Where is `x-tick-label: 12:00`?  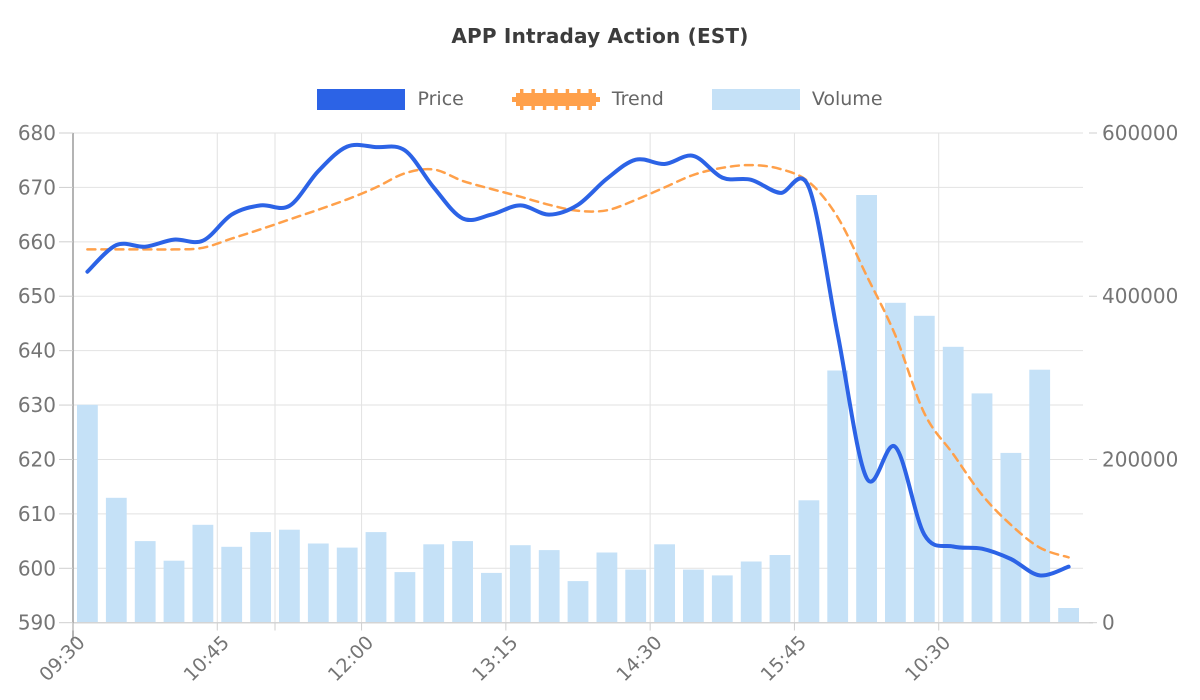 x-tick-label: 12:00 is located at coordinates (351, 659).